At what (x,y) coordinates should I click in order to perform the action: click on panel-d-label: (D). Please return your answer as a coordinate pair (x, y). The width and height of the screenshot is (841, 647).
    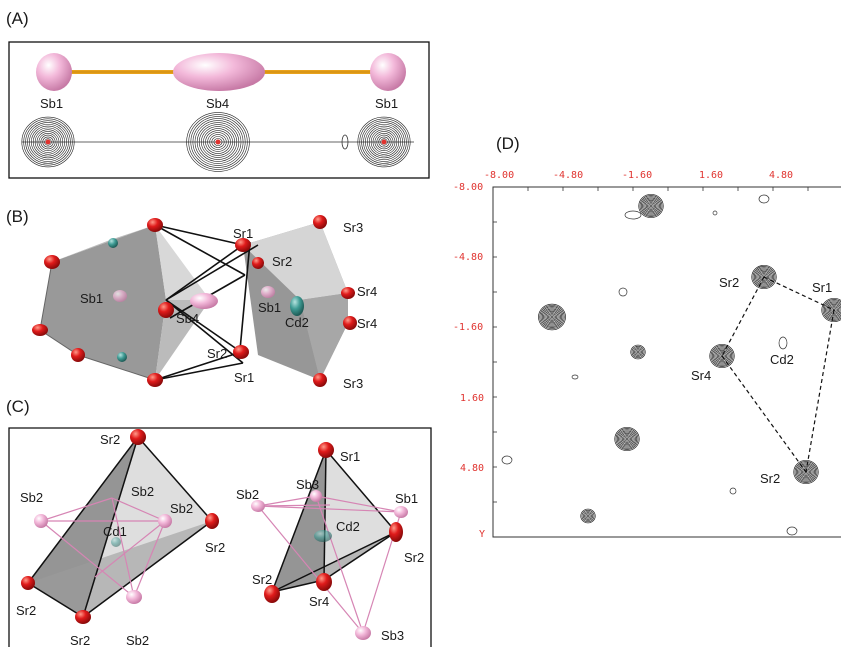
    Looking at the image, I should click on (508, 143).